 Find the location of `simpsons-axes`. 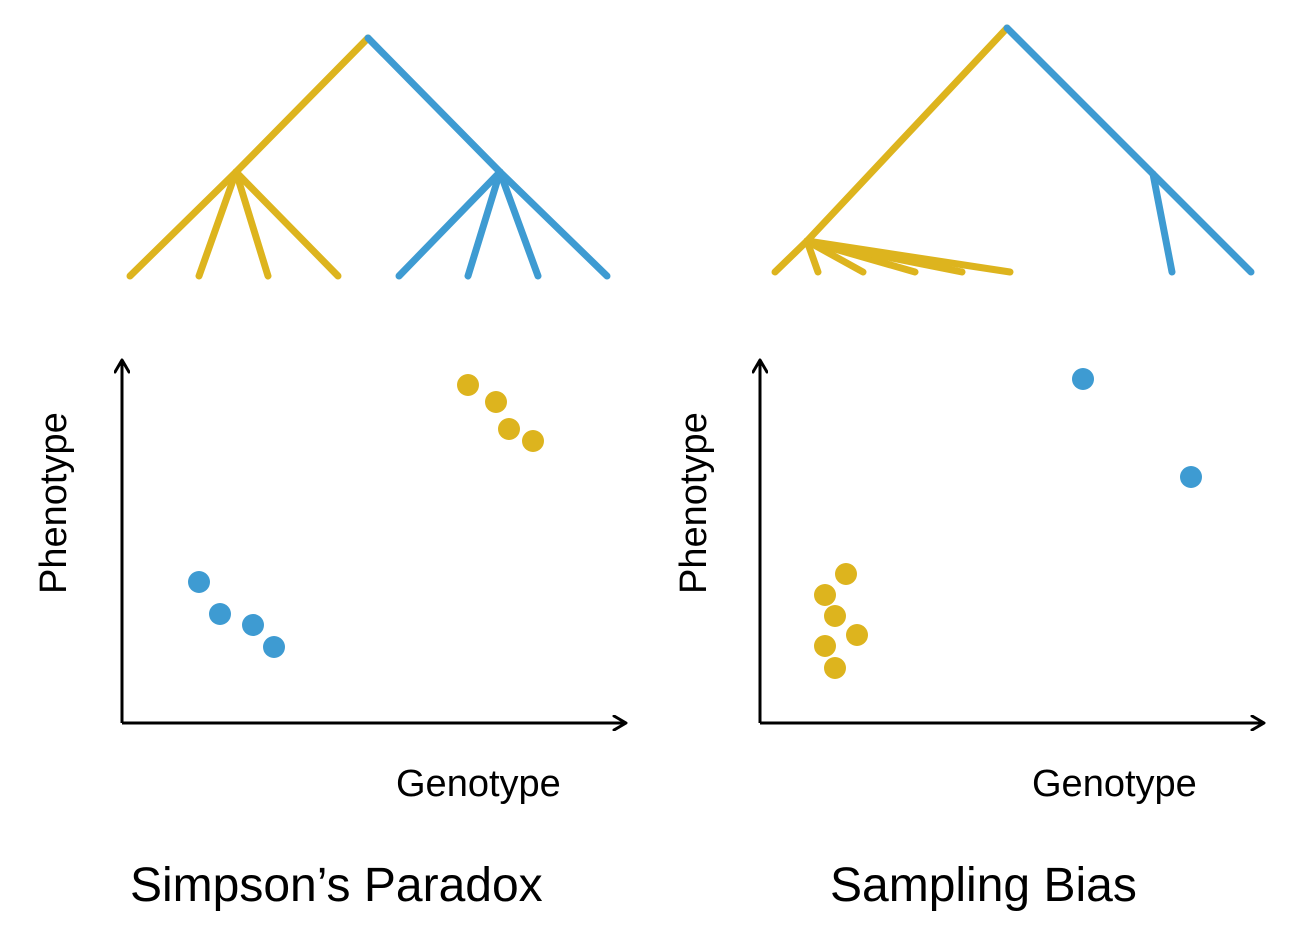

simpsons-axes is located at coordinates (374, 541).